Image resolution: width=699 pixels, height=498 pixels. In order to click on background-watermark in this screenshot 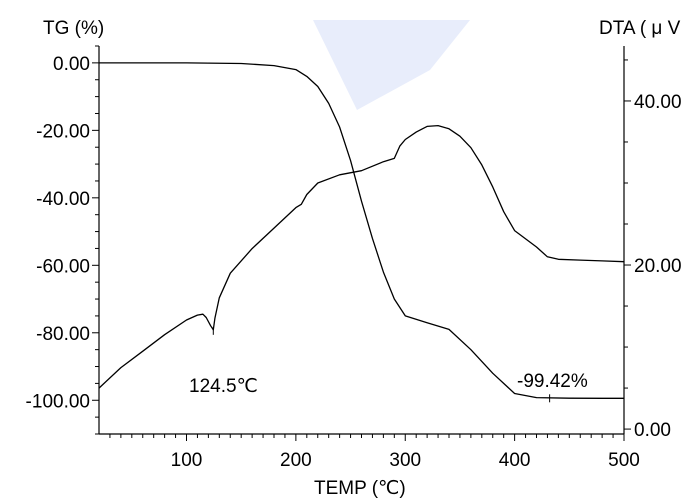, I will do `click(391, 65)`.